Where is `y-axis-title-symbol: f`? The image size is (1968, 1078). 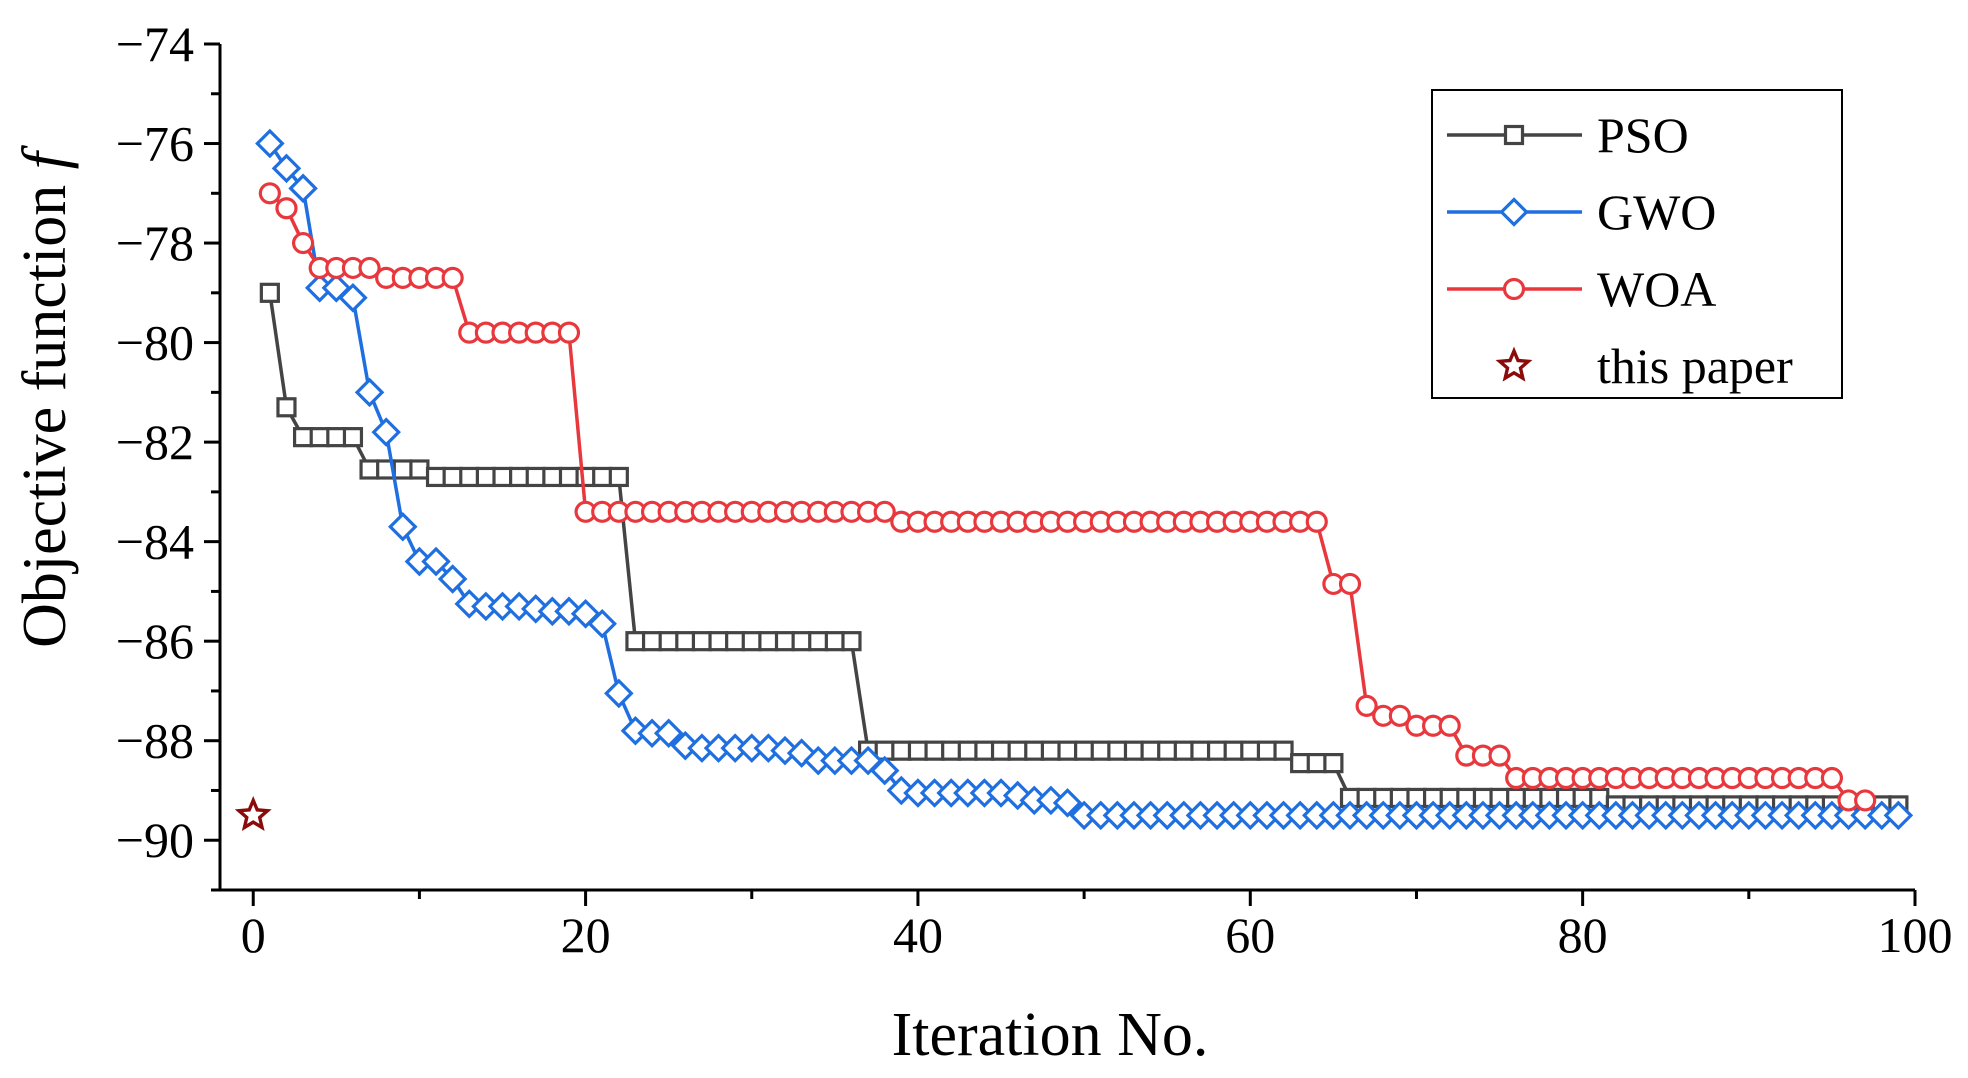
y-axis-title-symbol: f is located at coordinates (45, 156).